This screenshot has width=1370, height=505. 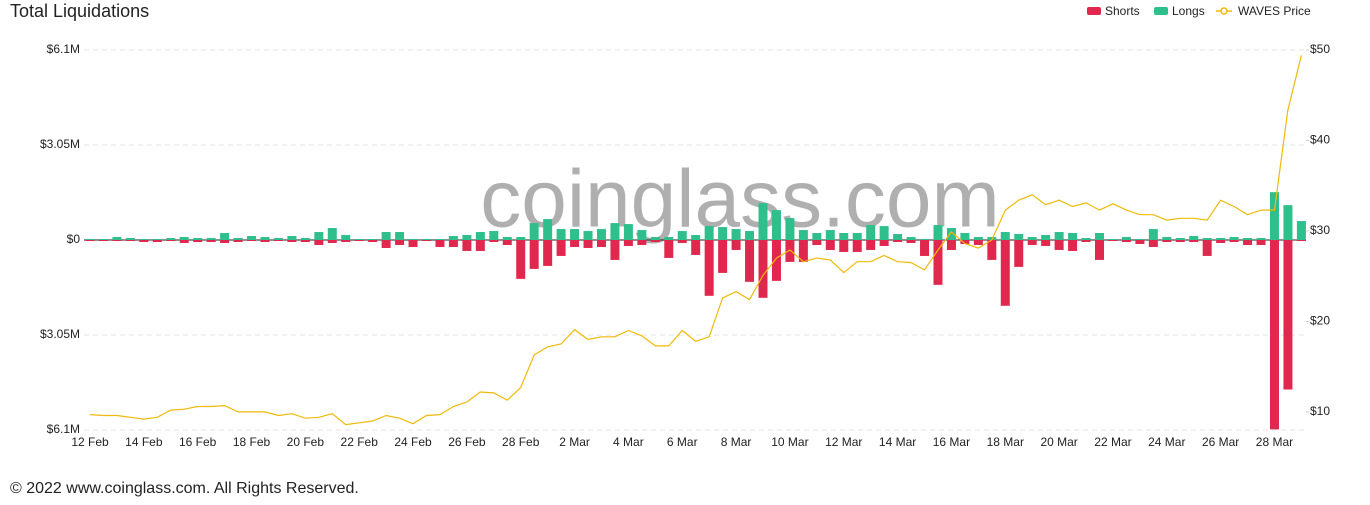 What do you see at coordinates (1188, 11) in the screenshot?
I see `legend-label: Longs` at bounding box center [1188, 11].